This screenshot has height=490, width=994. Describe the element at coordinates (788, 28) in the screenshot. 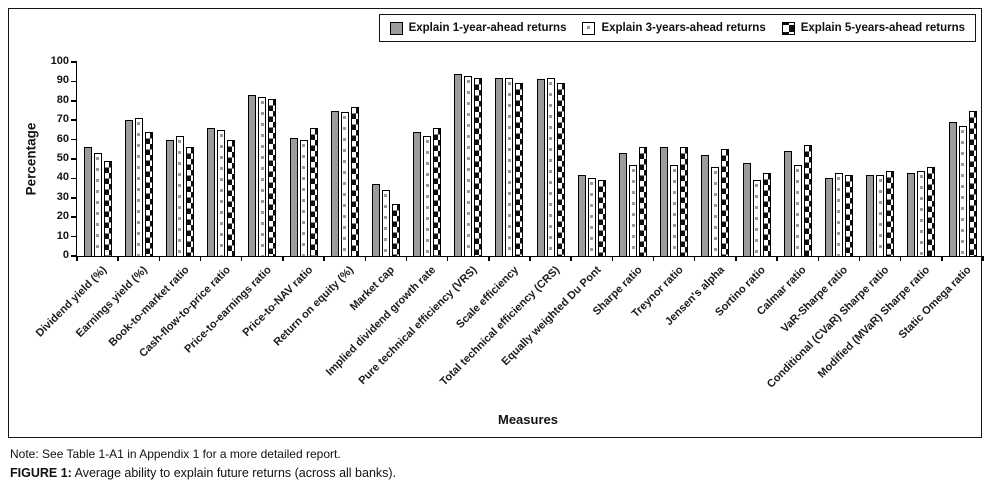

I see `legend-swatch-checker-icon` at that location.